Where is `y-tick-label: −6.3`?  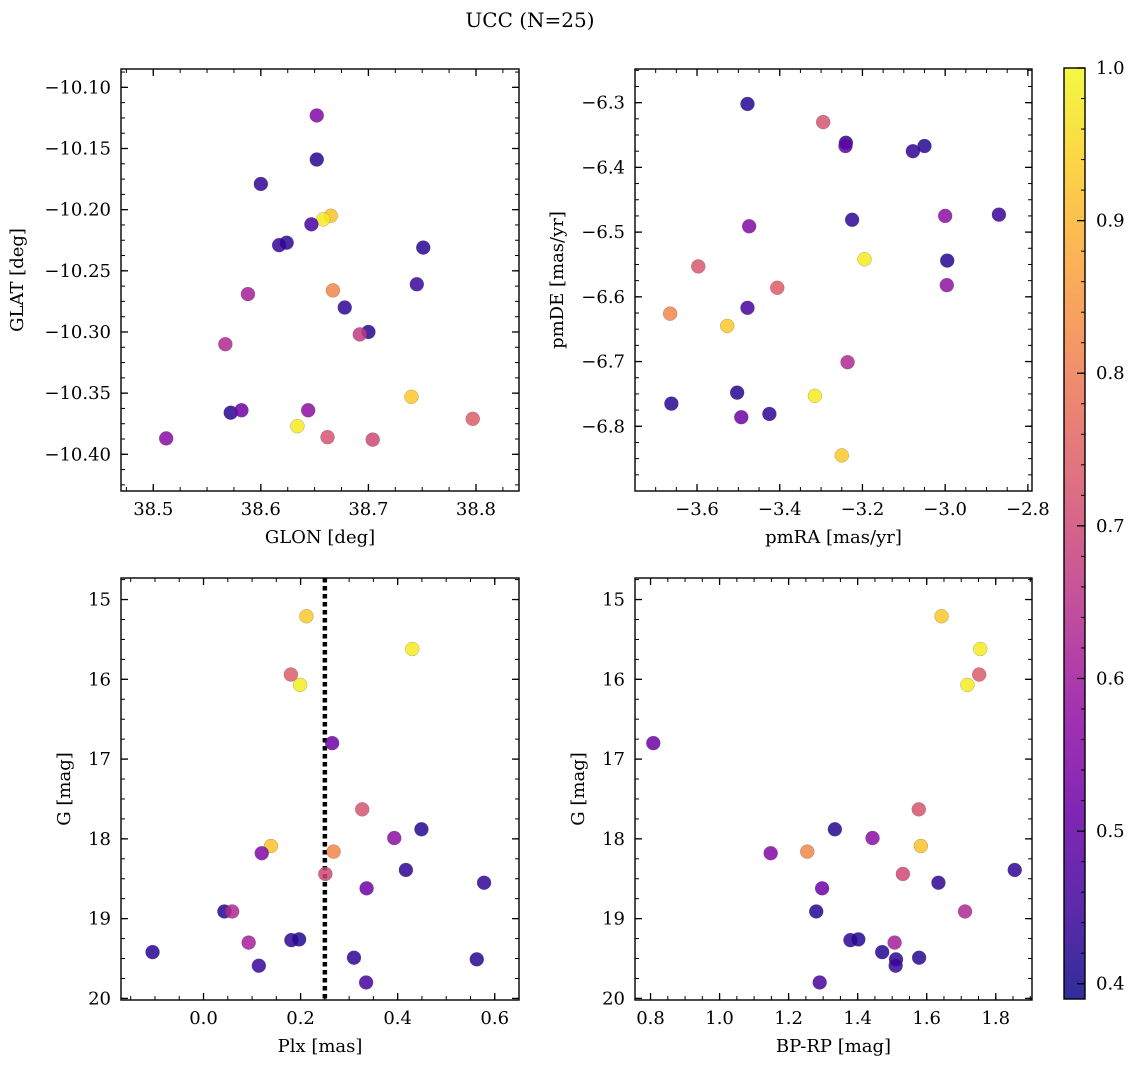 y-tick-label: −6.3 is located at coordinates (603, 103).